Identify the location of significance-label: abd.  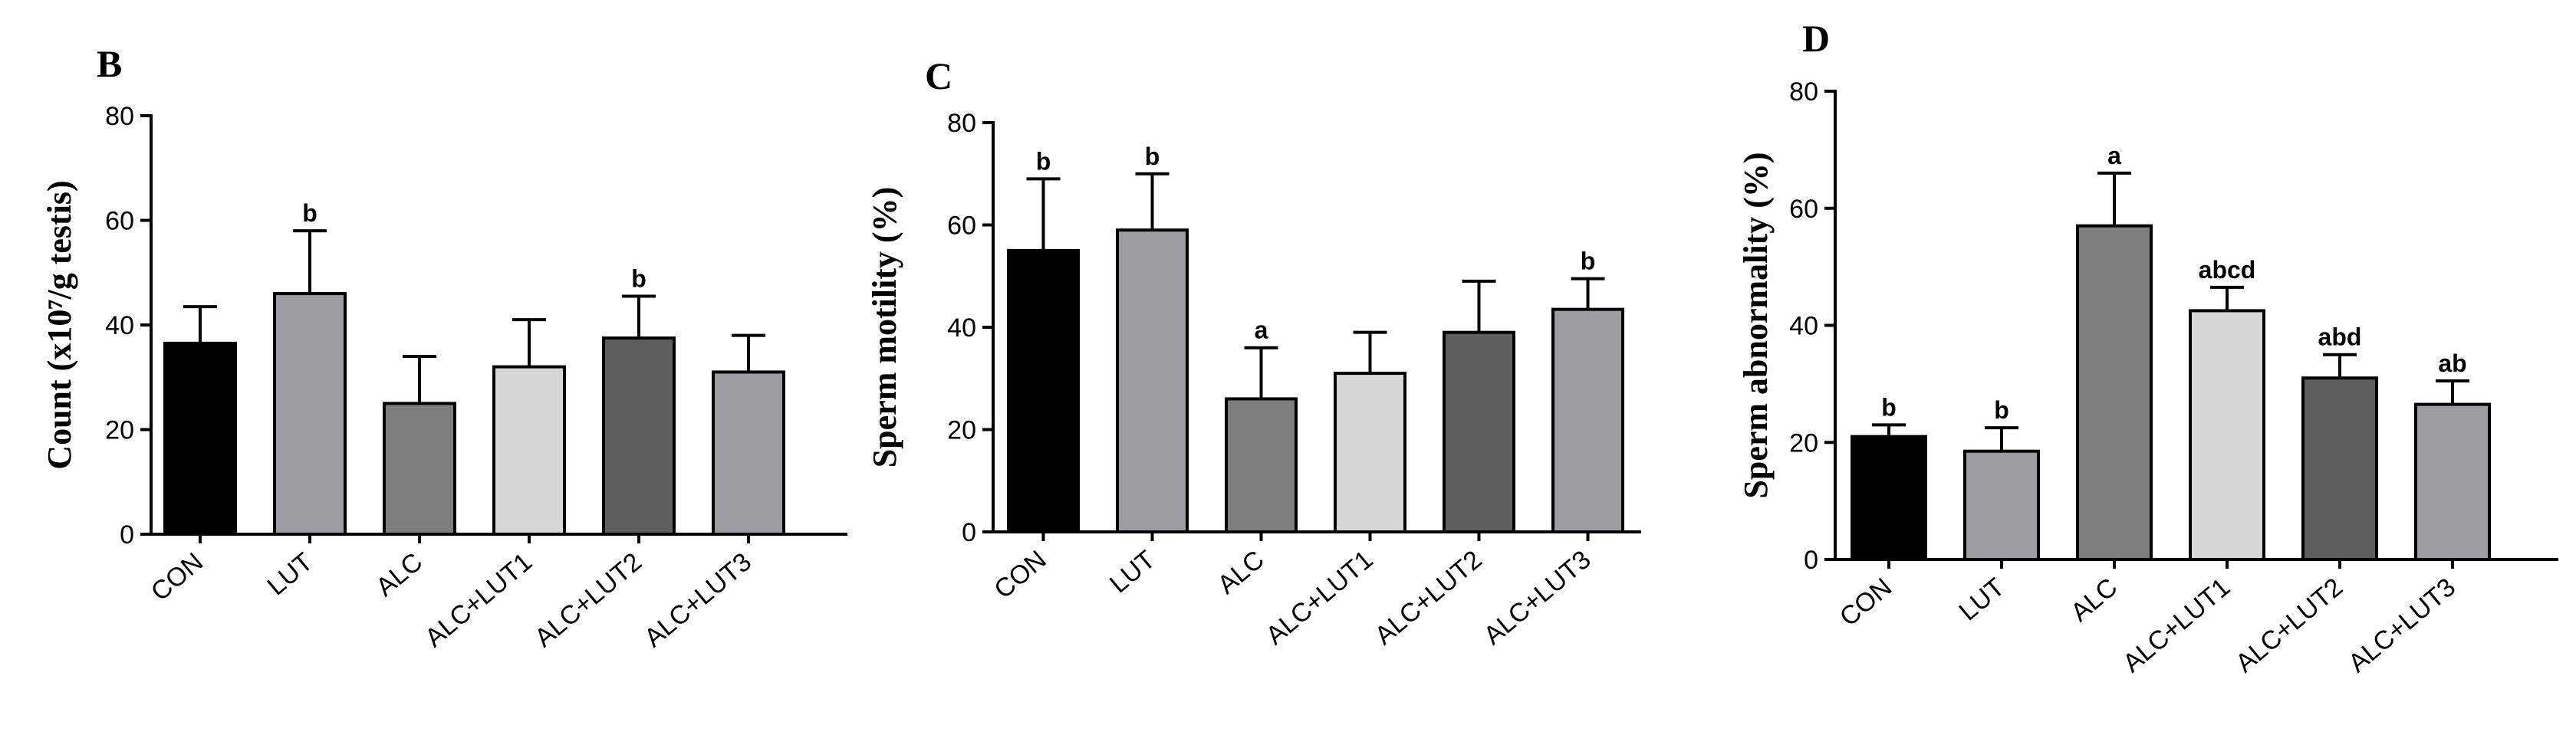
(2340, 337).